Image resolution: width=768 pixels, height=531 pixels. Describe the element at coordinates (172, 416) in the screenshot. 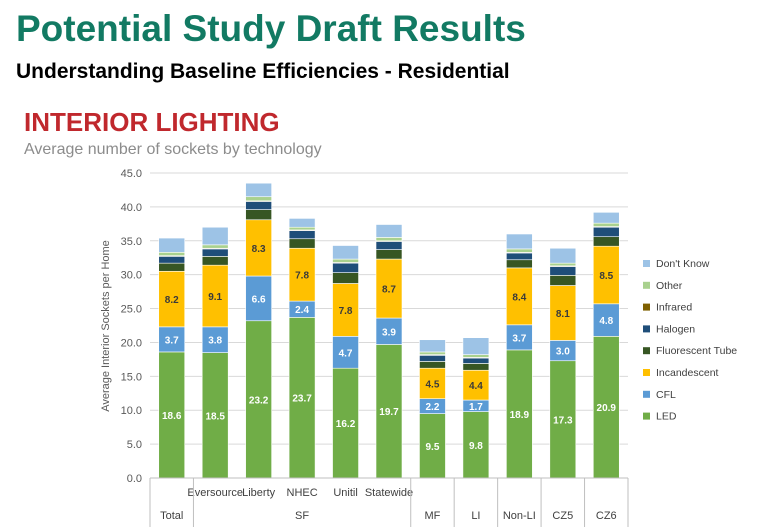

I see `data-label: 18.6` at that location.